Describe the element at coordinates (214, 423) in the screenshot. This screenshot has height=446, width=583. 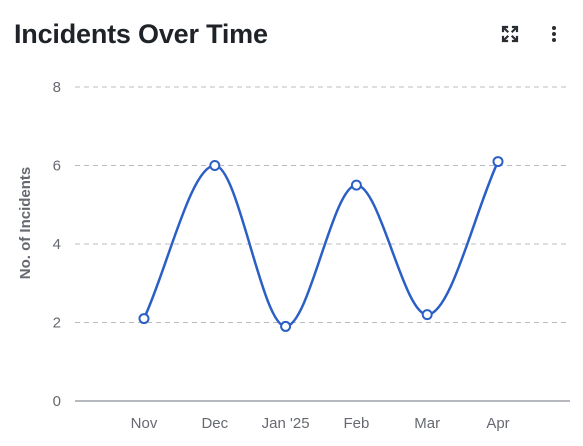
I see `x-tick-label: Dec` at that location.